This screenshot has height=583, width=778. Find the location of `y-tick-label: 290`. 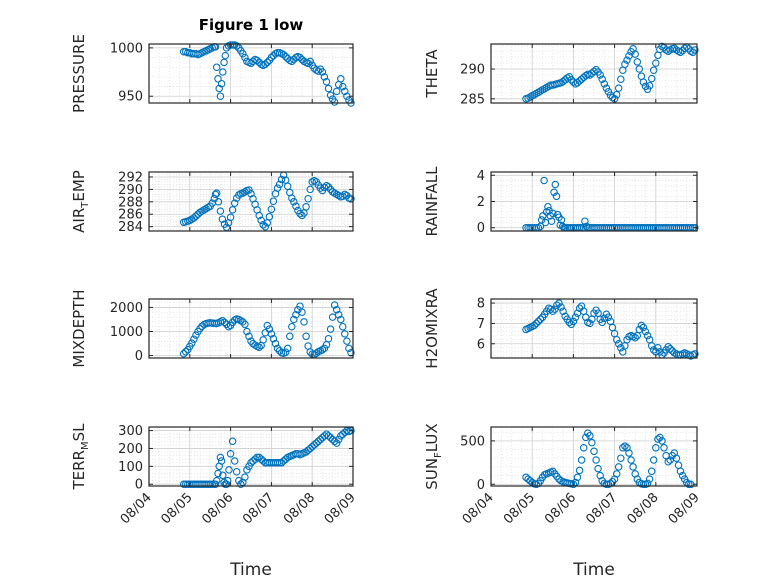

y-tick-label: 290 is located at coordinates (472, 70).